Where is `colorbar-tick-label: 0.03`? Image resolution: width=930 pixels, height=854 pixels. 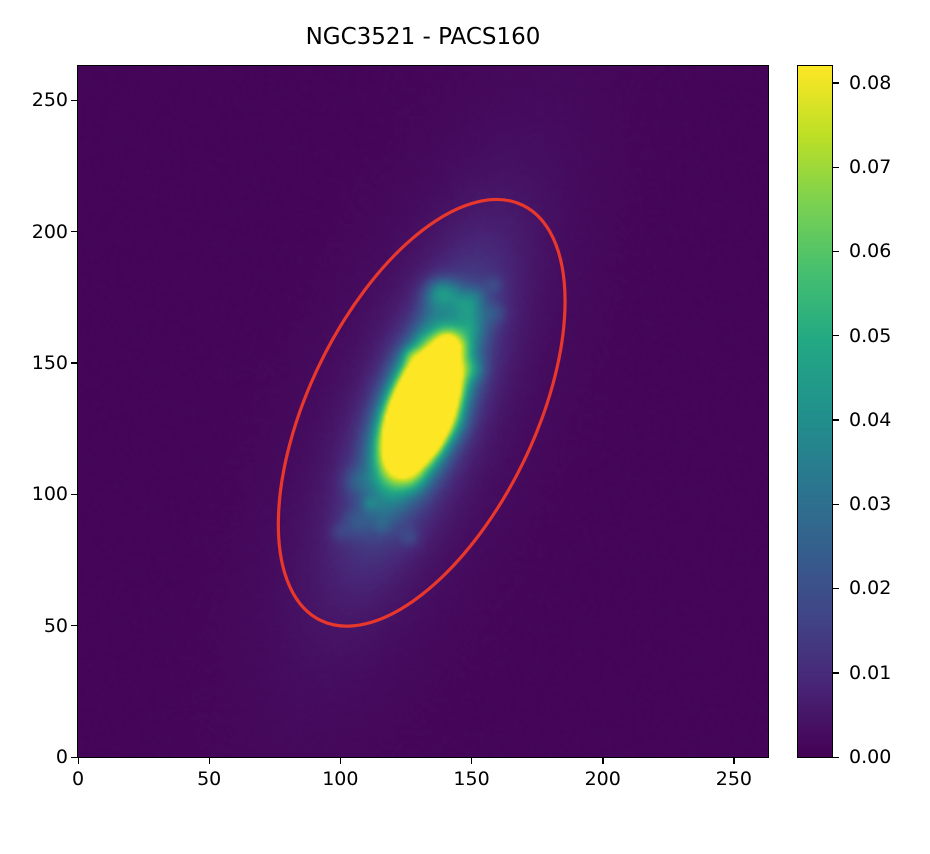
colorbar-tick-label: 0.03 is located at coordinates (870, 504).